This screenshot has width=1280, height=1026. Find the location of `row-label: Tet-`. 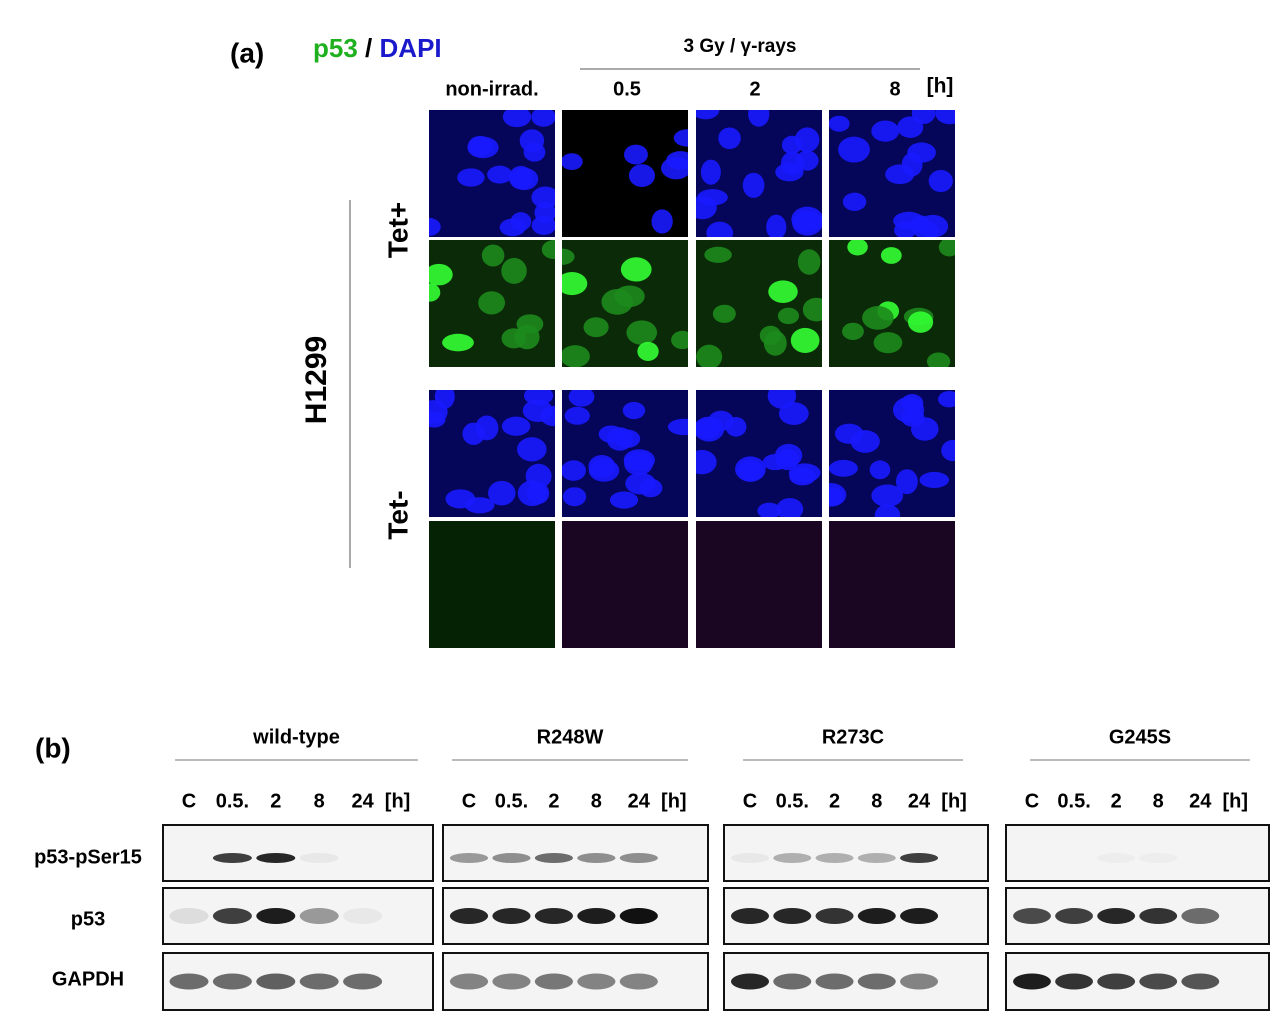

row-label: Tet- is located at coordinates (397, 514).